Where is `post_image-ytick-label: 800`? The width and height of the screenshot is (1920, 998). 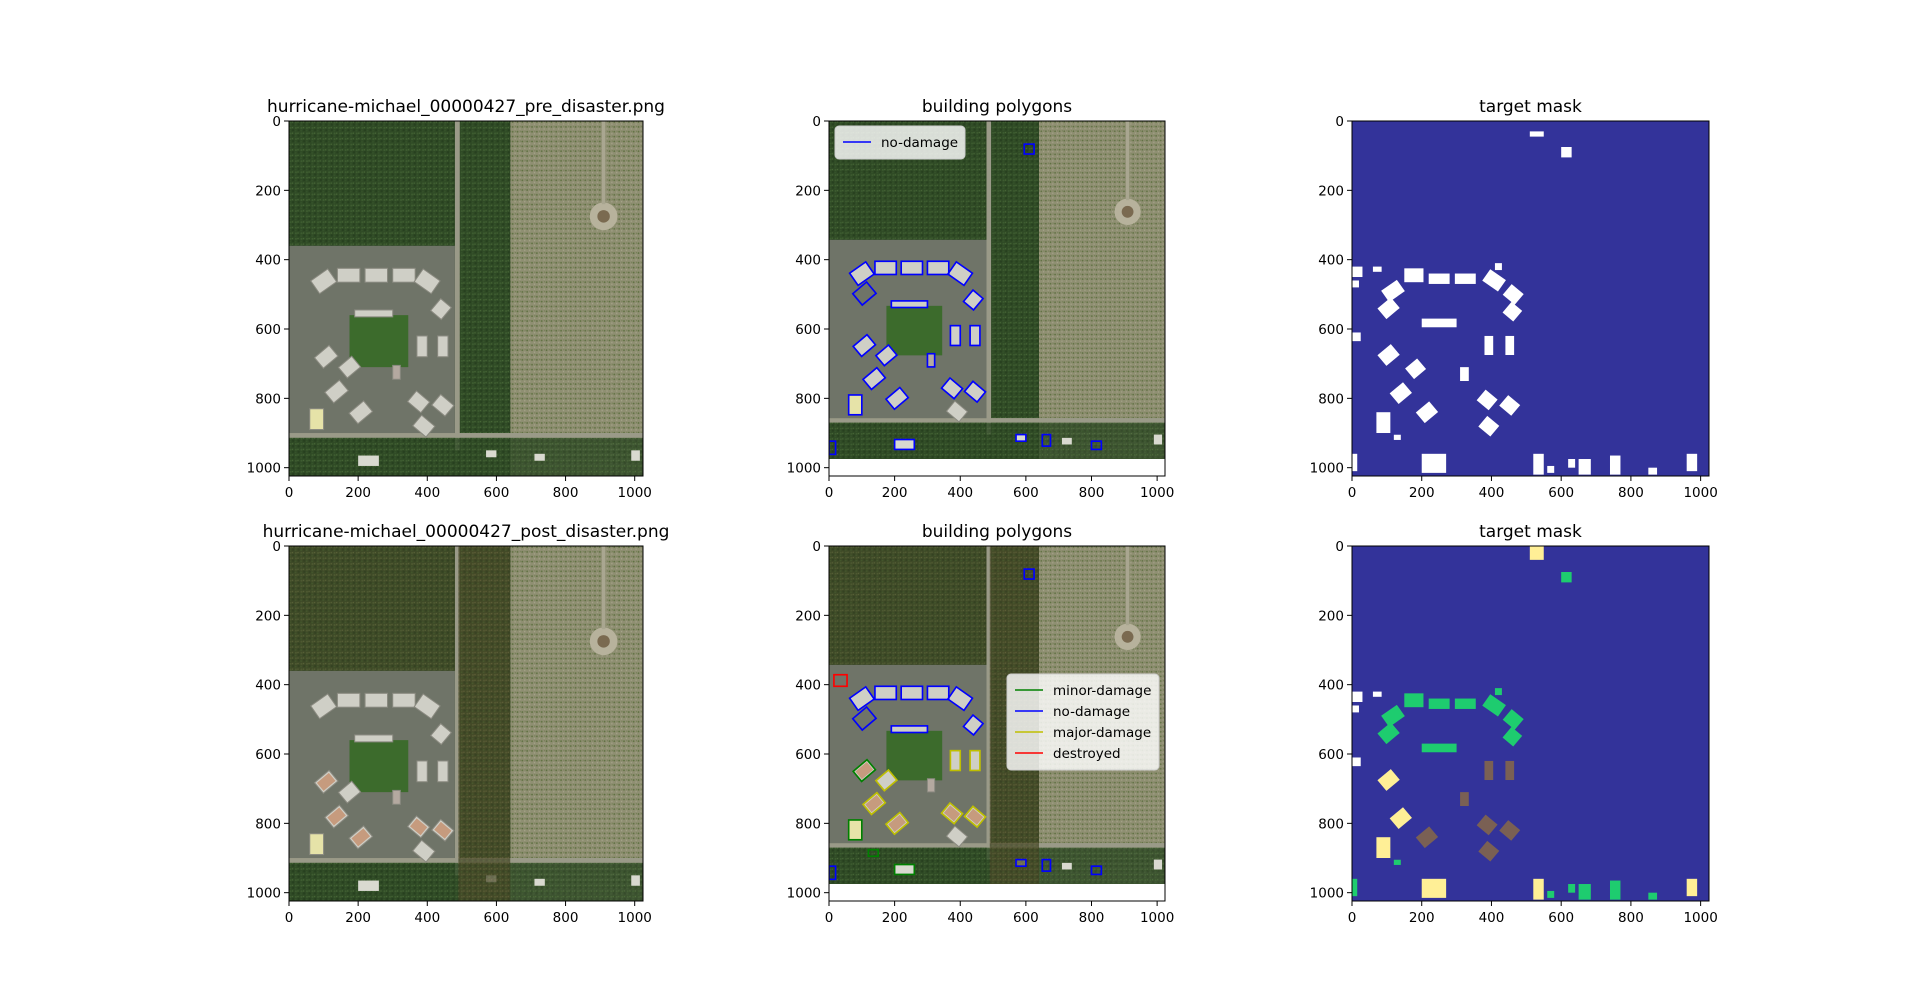 post_image-ytick-label: 800 is located at coordinates (268, 824).